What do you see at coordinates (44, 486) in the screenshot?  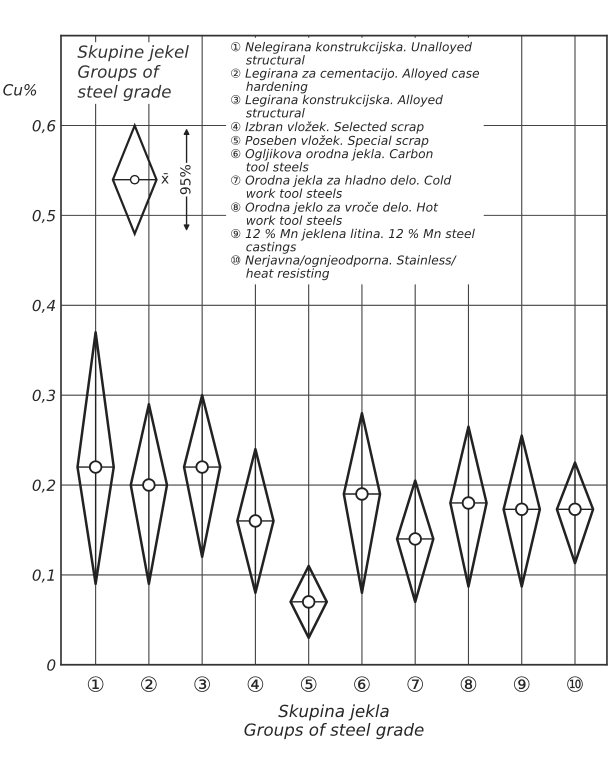 I see `y-tick-label: 0,2` at bounding box center [44, 486].